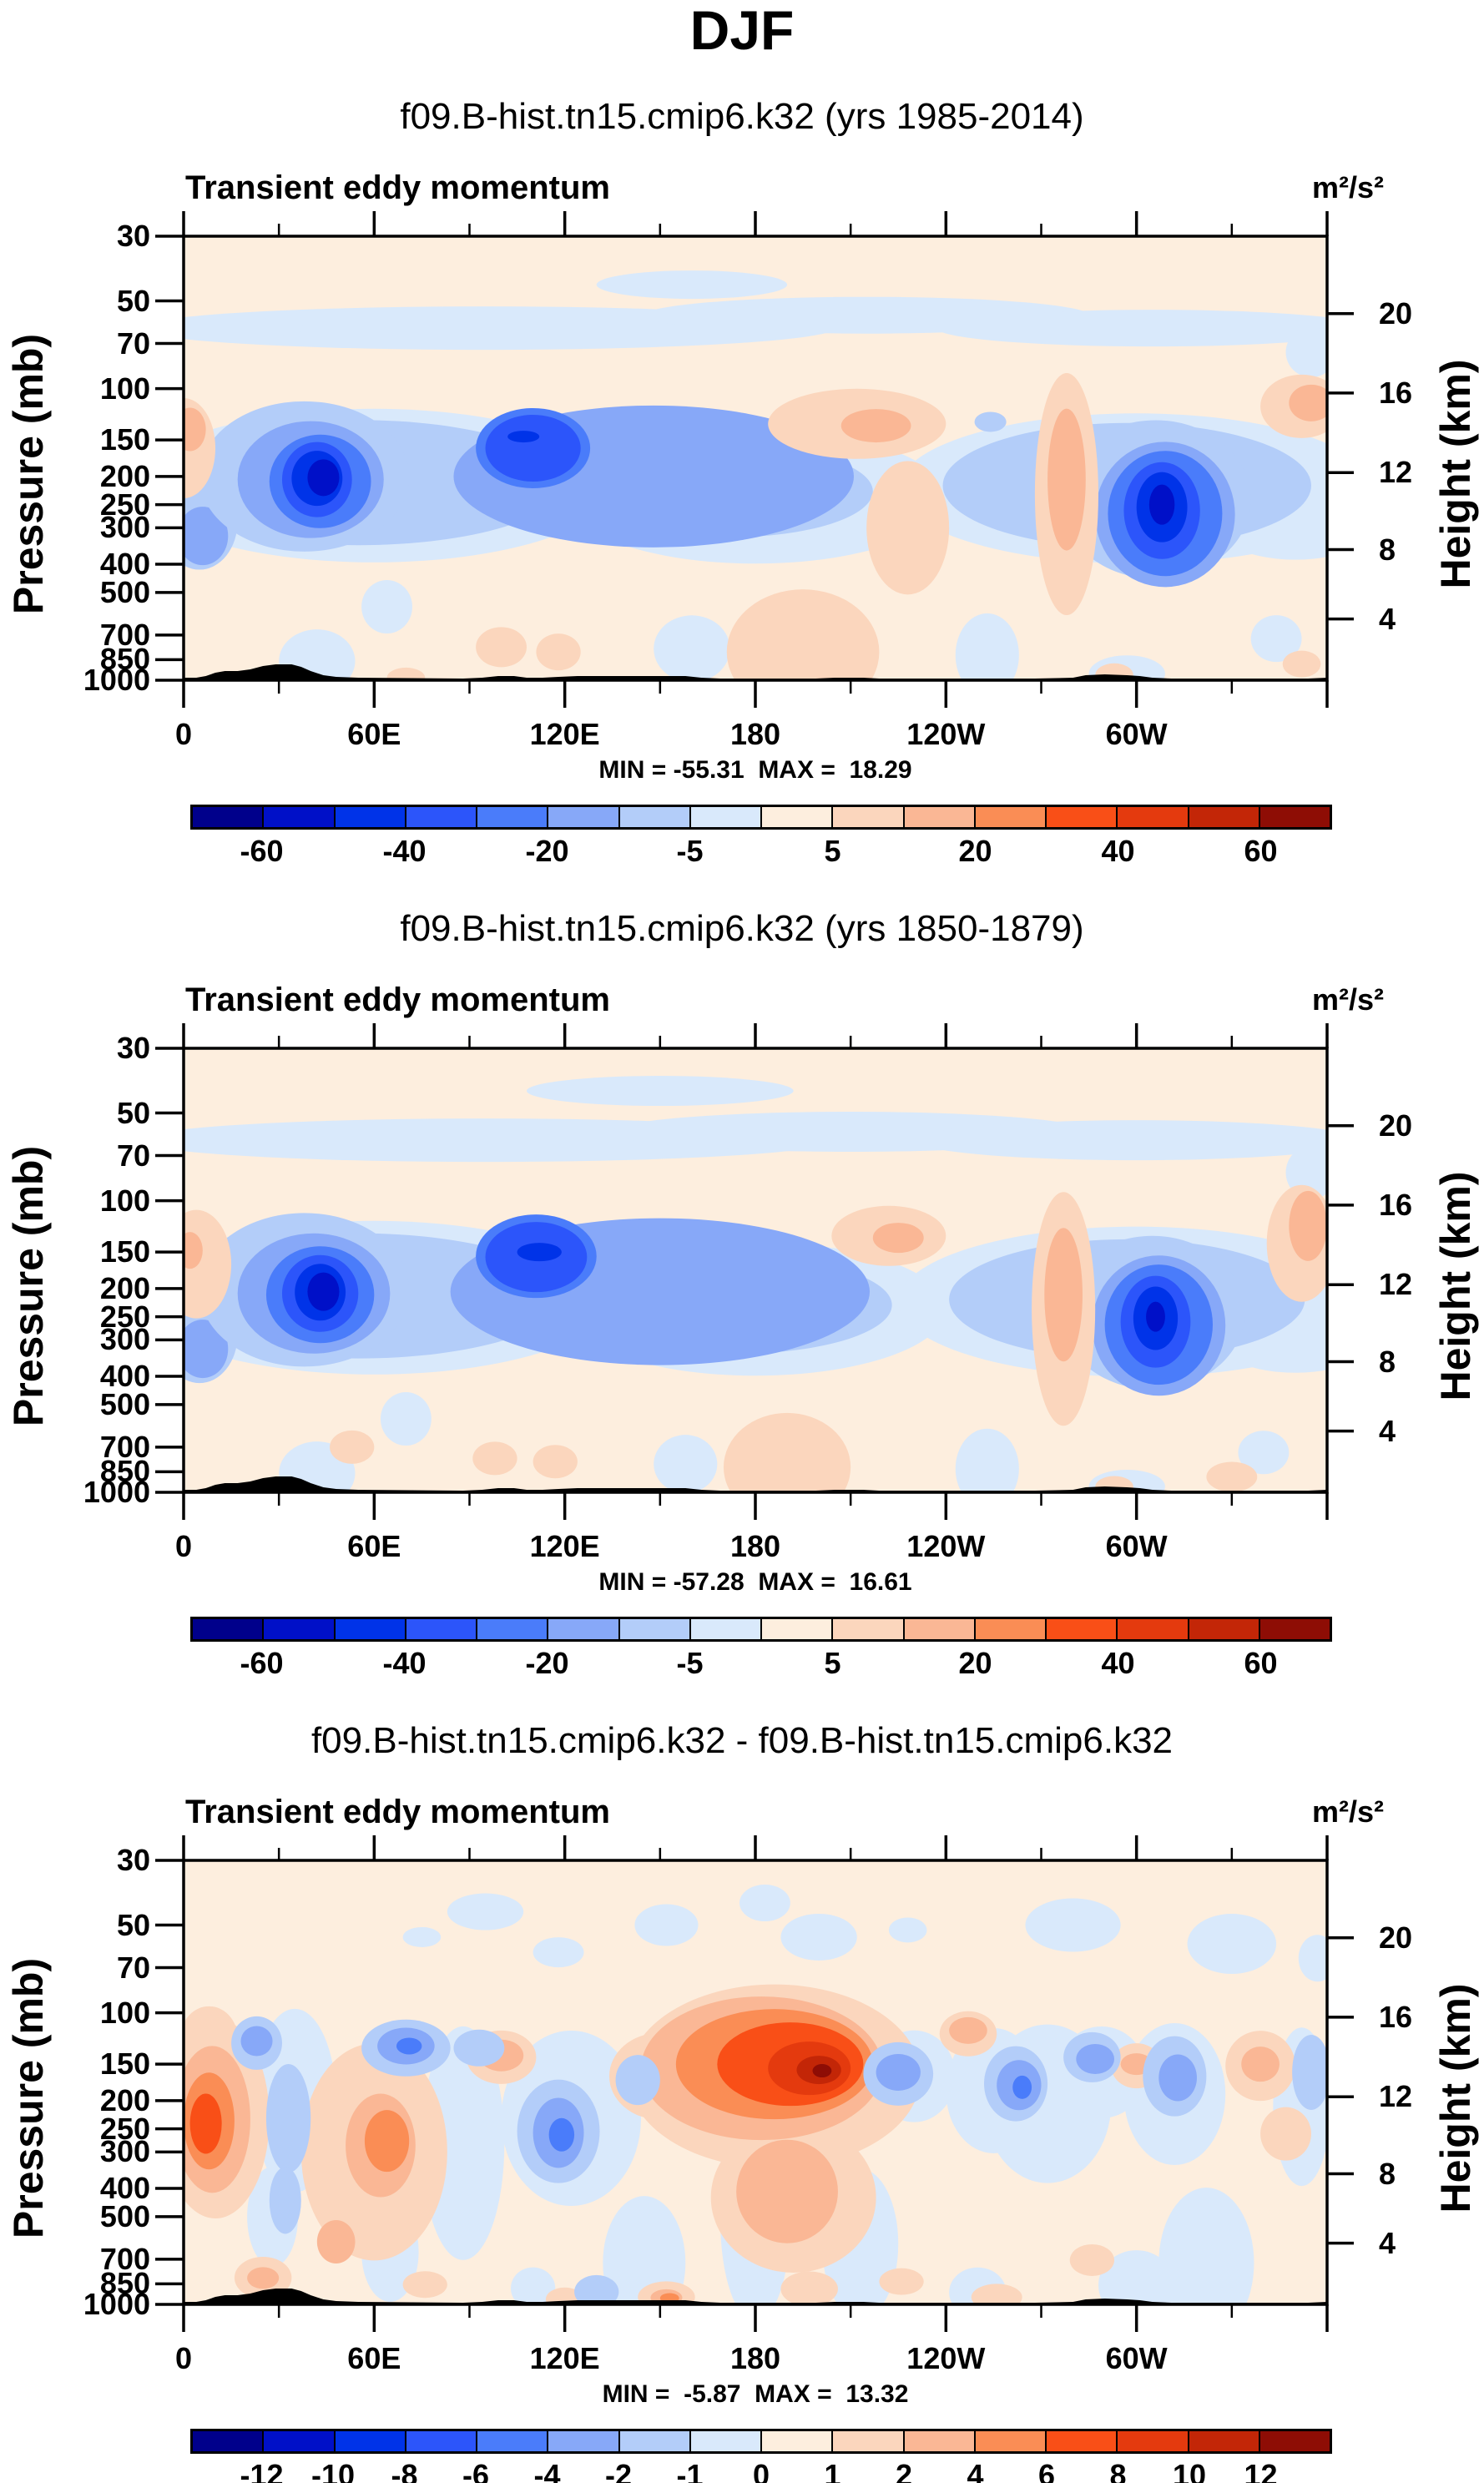  What do you see at coordinates (975, 2470) in the screenshot?
I see `colorbar-tick-label: 4` at bounding box center [975, 2470].